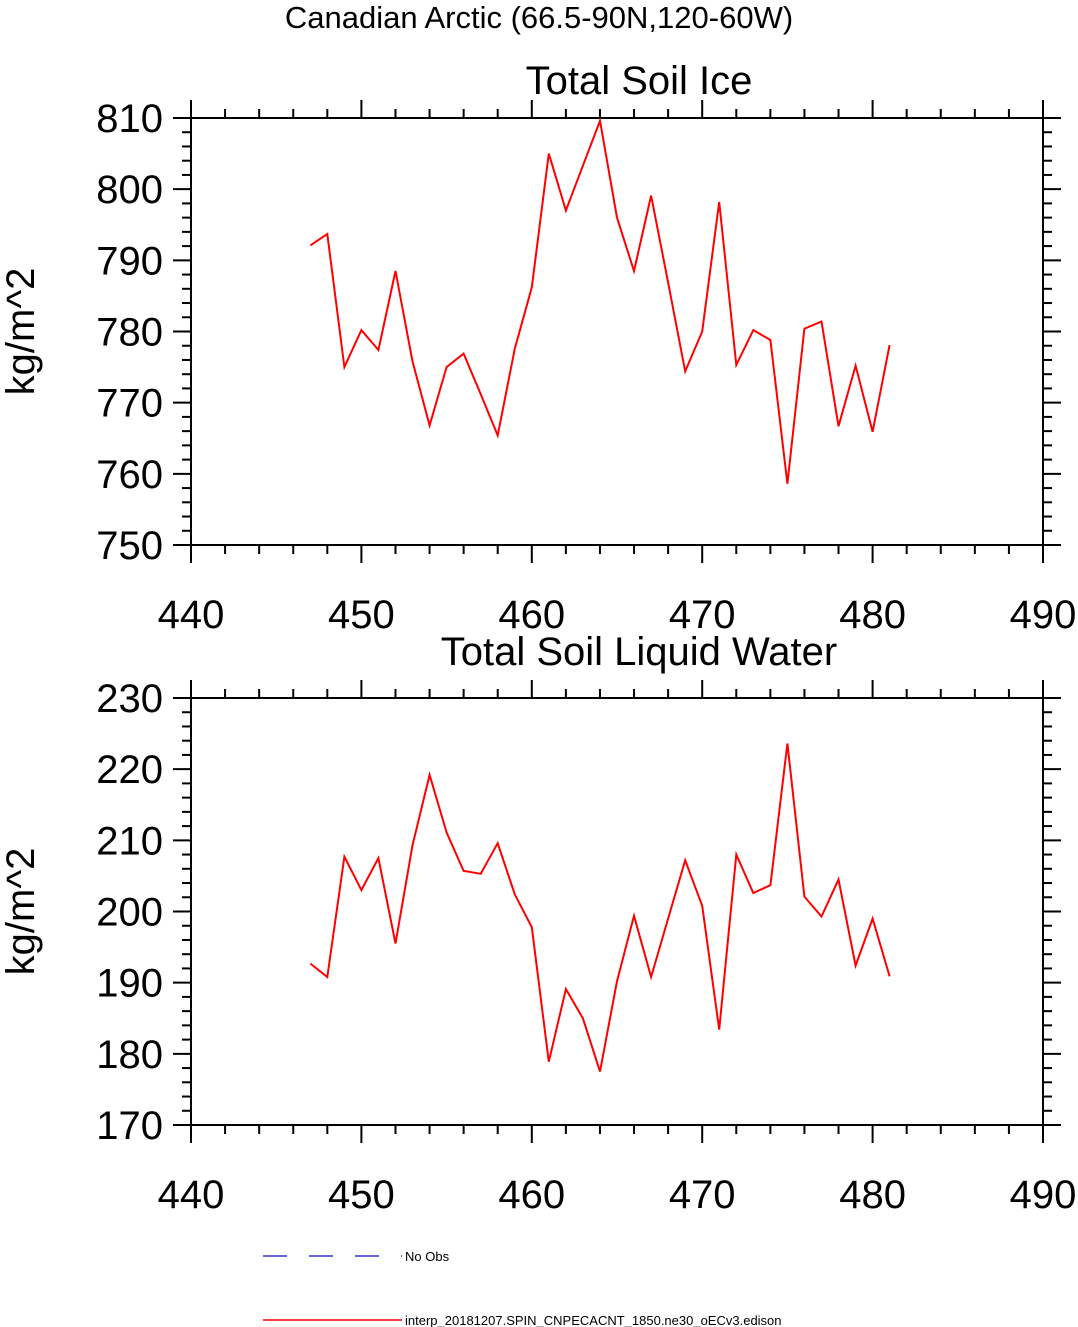 The width and height of the screenshot is (1078, 1327). Describe the element at coordinates (427, 1256) in the screenshot. I see `legend-label: No Obs` at that location.